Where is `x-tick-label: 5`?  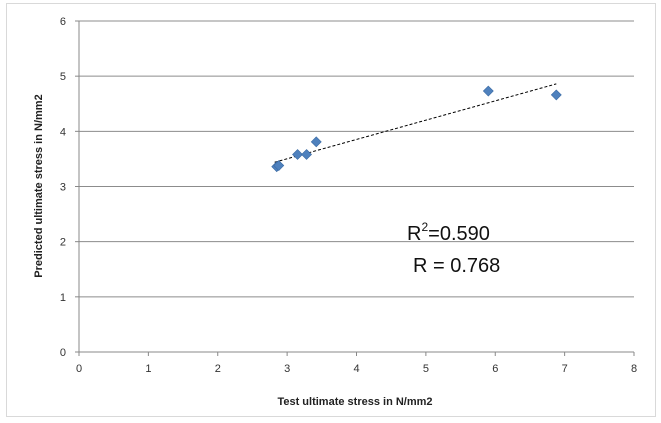
x-tick-label: 5 is located at coordinates (426, 369).